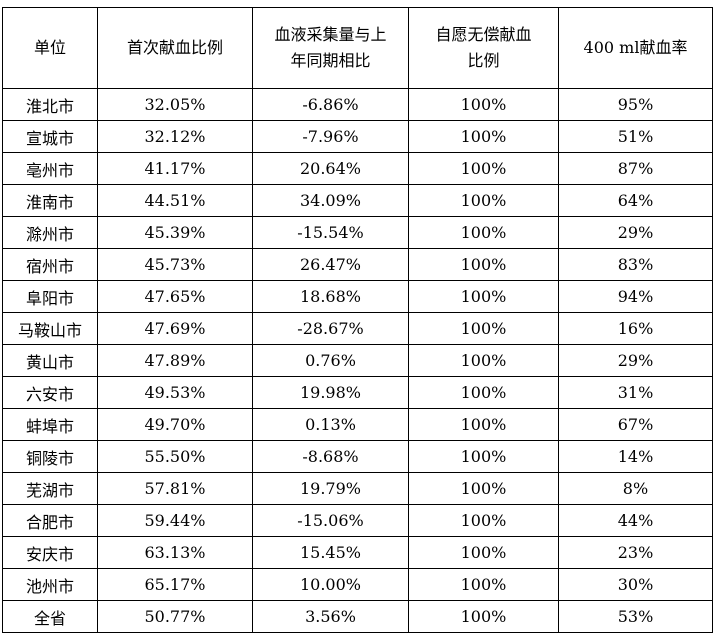  I want to click on table-row: 黄山市 47.89% 0.76% 100% 29%, so click(357, 360).